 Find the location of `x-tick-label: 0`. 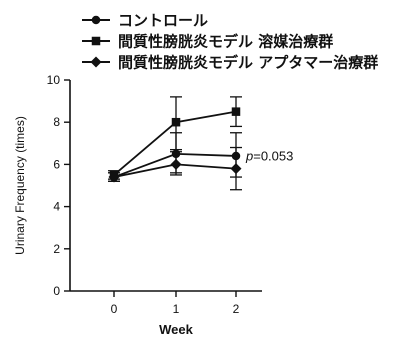

x-tick-label: 0 is located at coordinates (114, 309).